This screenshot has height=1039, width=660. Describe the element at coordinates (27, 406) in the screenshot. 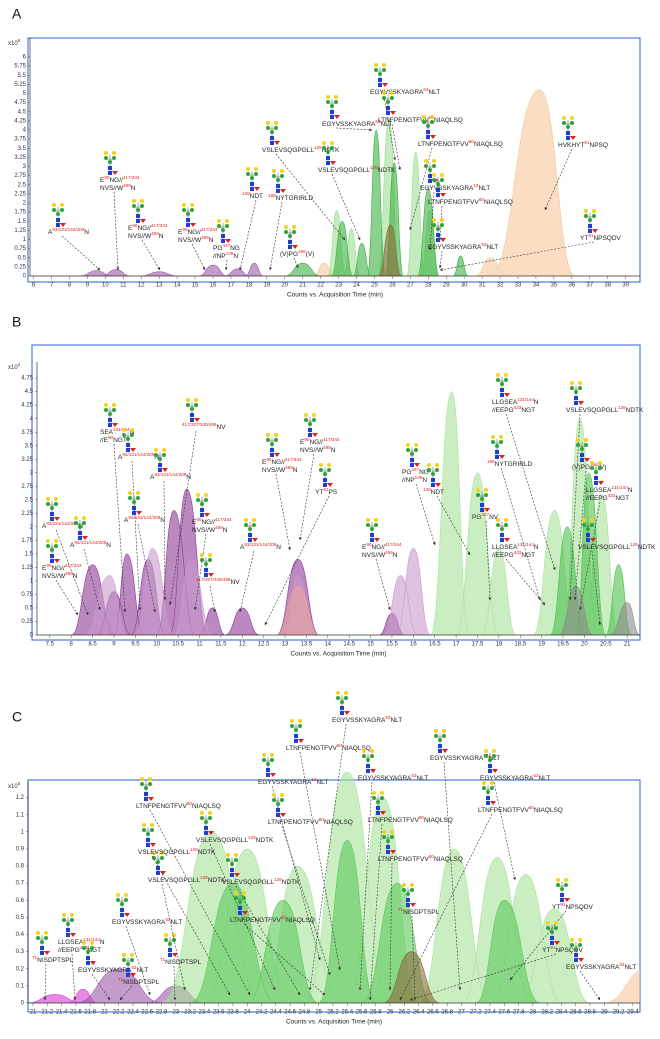

I see `y-tick-label: 4.25` at that location.